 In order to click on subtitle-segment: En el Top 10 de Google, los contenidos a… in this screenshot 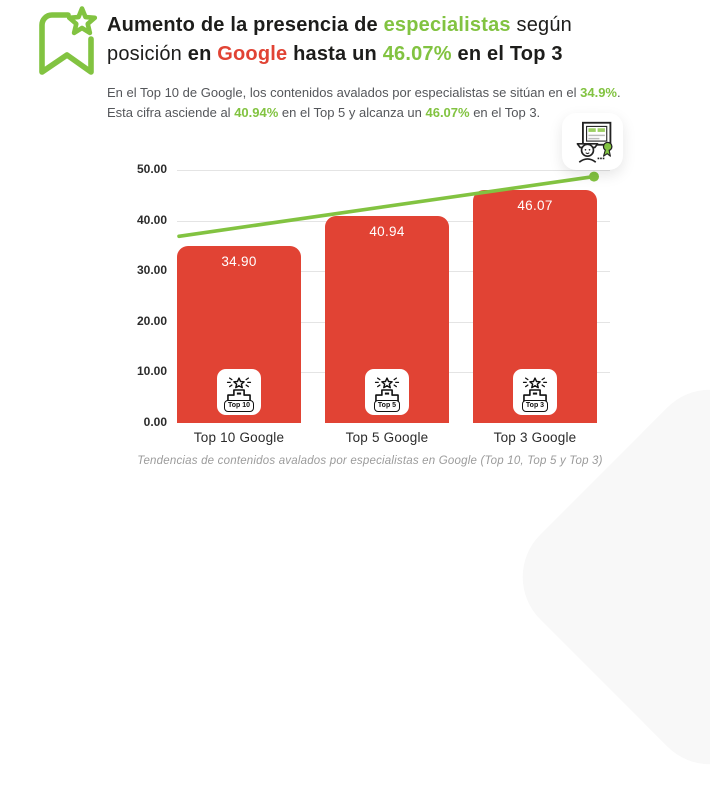, I will do `click(344, 92)`.